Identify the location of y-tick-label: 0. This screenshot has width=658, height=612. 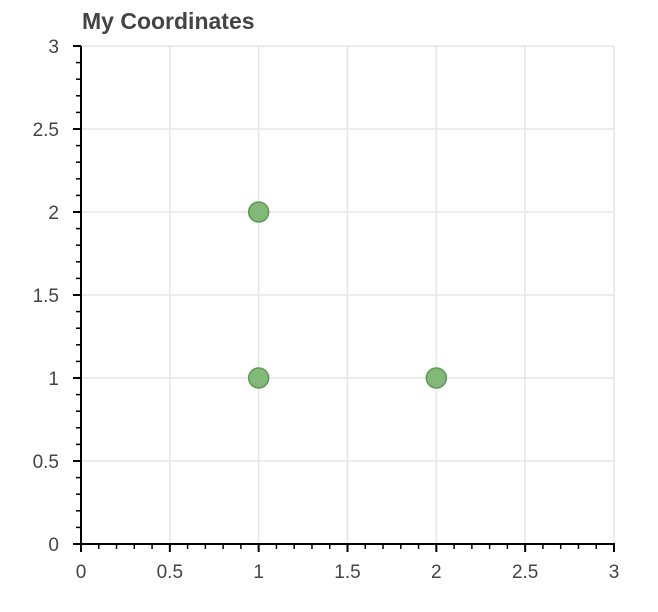
(53, 545).